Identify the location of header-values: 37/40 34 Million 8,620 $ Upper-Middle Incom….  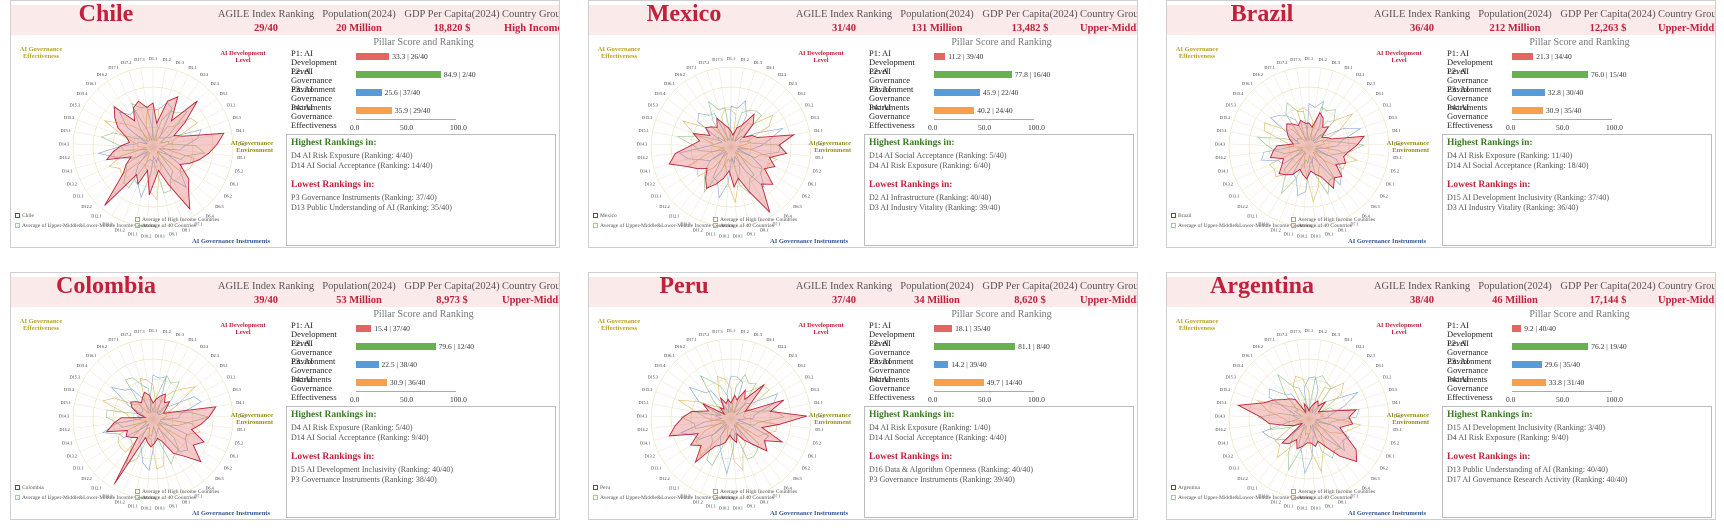
(965, 302).